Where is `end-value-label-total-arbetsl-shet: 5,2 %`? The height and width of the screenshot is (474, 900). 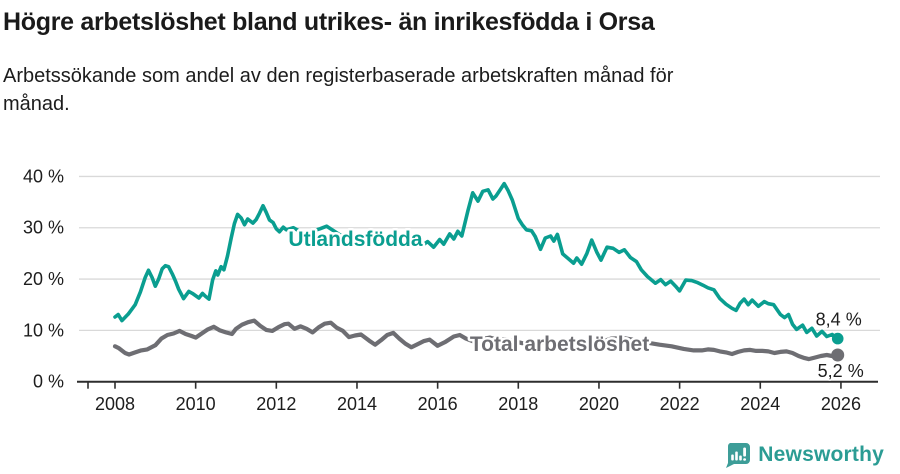 end-value-label-total-arbetsl-shet: 5,2 % is located at coordinates (841, 371).